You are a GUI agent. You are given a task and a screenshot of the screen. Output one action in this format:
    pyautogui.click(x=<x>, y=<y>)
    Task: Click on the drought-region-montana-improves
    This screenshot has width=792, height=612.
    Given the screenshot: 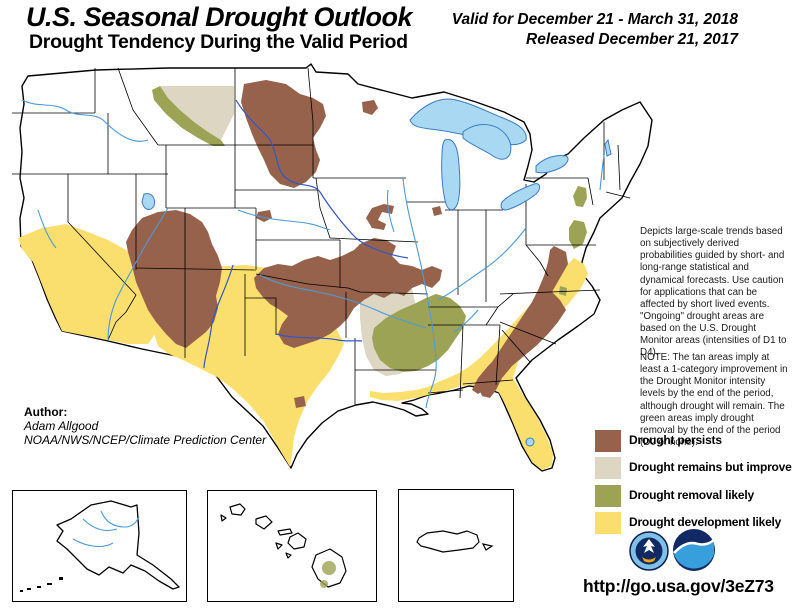 What is the action you would take?
    pyautogui.click(x=197, y=113)
    